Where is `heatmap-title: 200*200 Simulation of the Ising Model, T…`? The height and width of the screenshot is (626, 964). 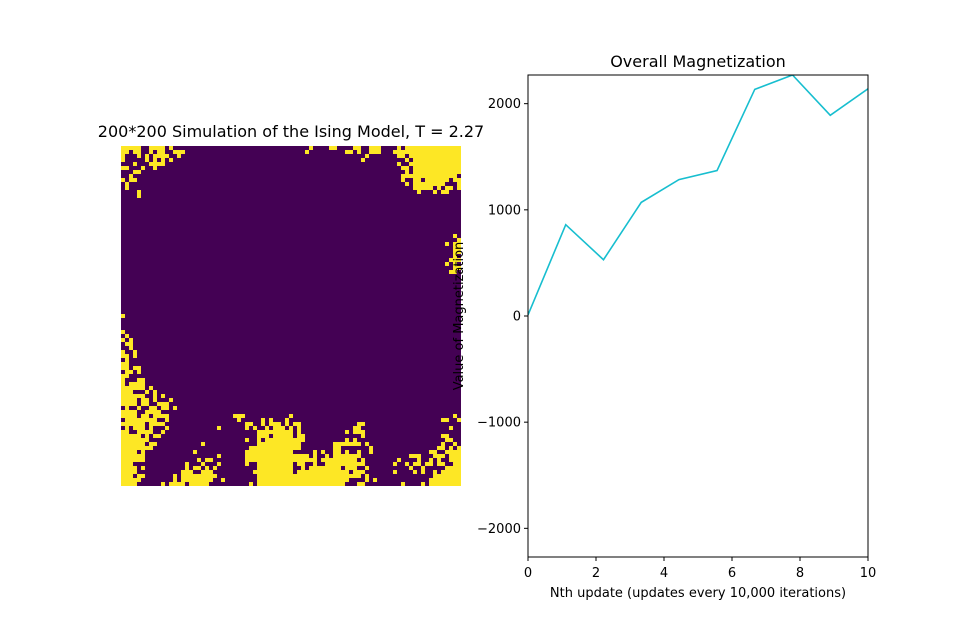
heatmap-title: 200*200 Simulation of the Ising Model, T… is located at coordinates (291, 131).